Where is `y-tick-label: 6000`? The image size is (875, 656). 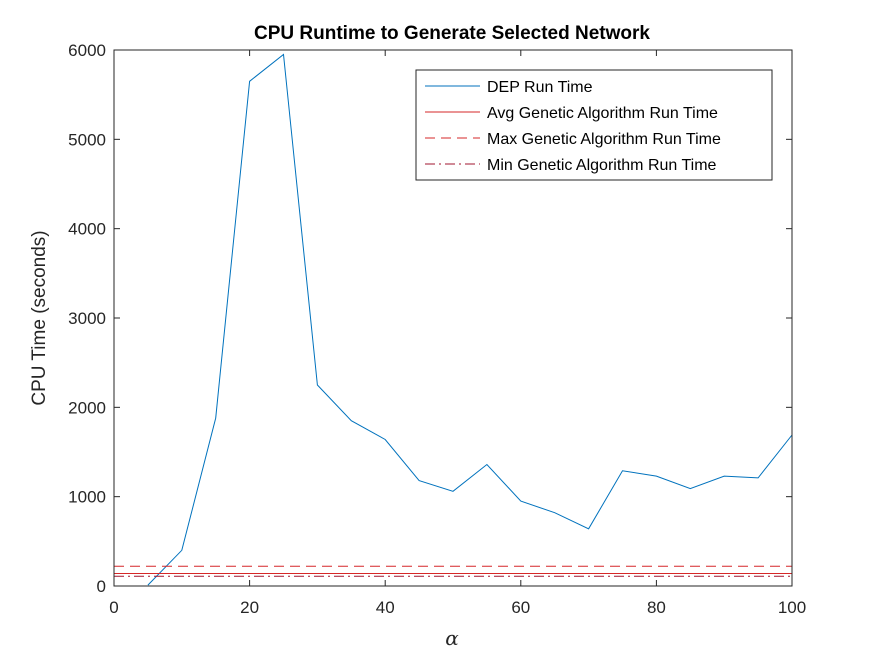
y-tick-label: 6000 is located at coordinates (87, 50).